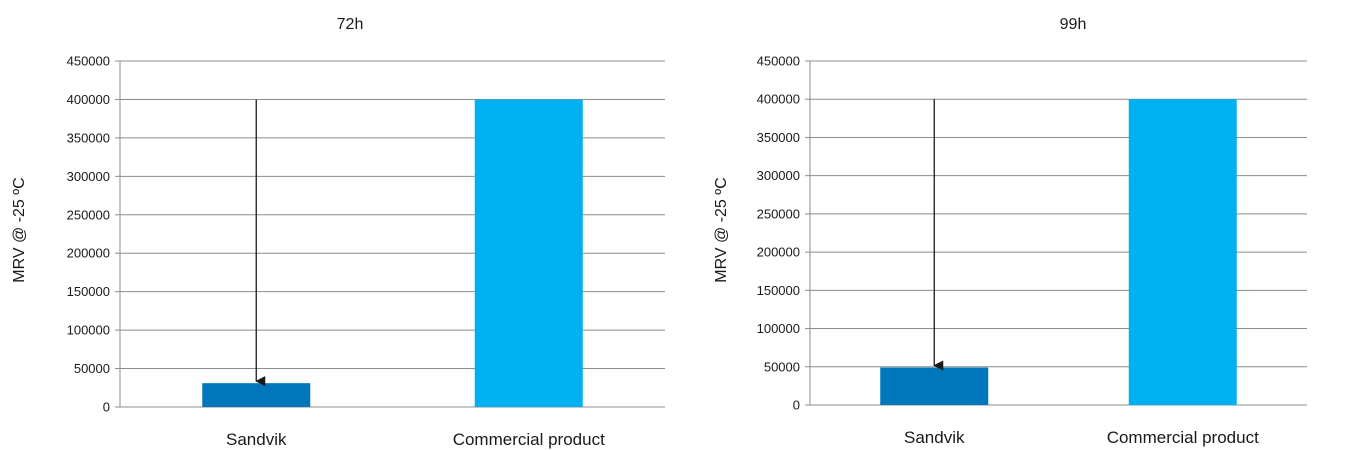 The width and height of the screenshot is (1348, 450). What do you see at coordinates (1073, 24) in the screenshot?
I see `chart-title: 99h` at bounding box center [1073, 24].